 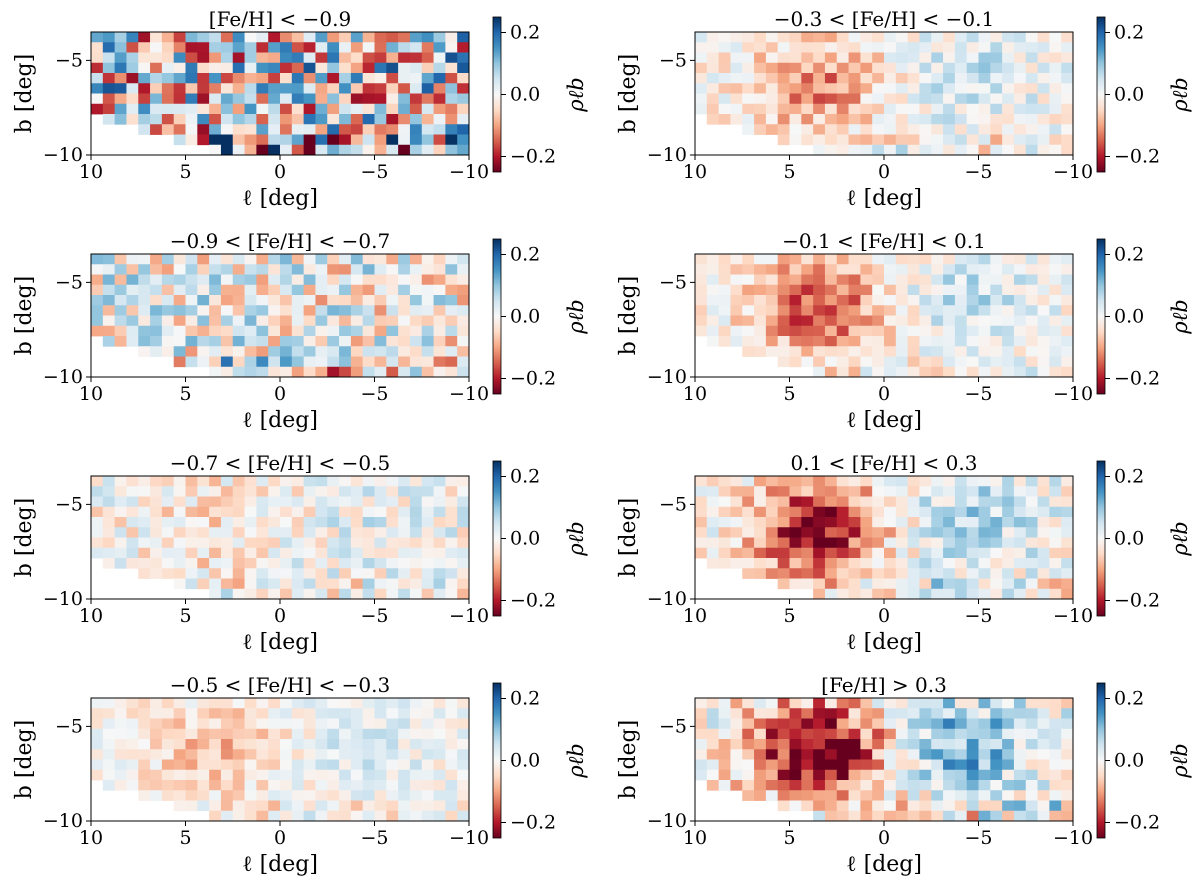 I want to click on colorbar-label: ρℓb, so click(x=1180, y=95).